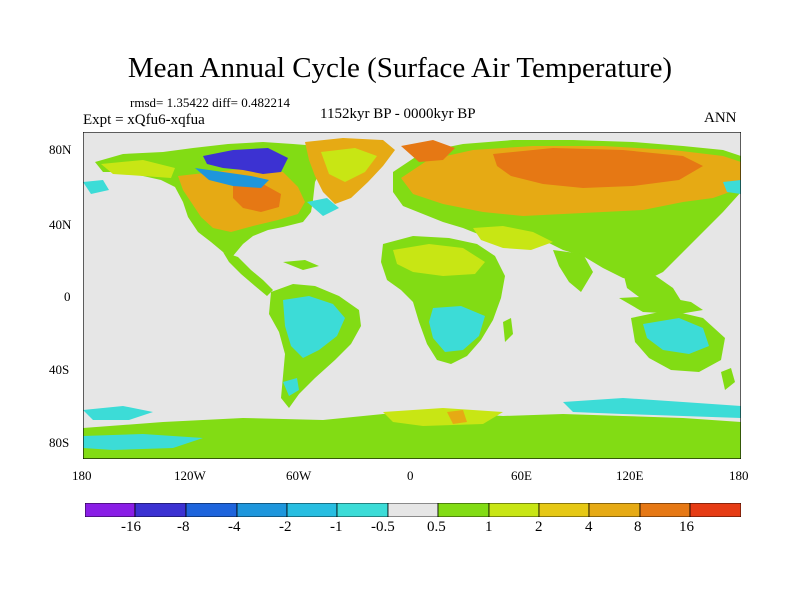  What do you see at coordinates (314, 327) in the screenshot?
I see `south-america-cool` at bounding box center [314, 327].